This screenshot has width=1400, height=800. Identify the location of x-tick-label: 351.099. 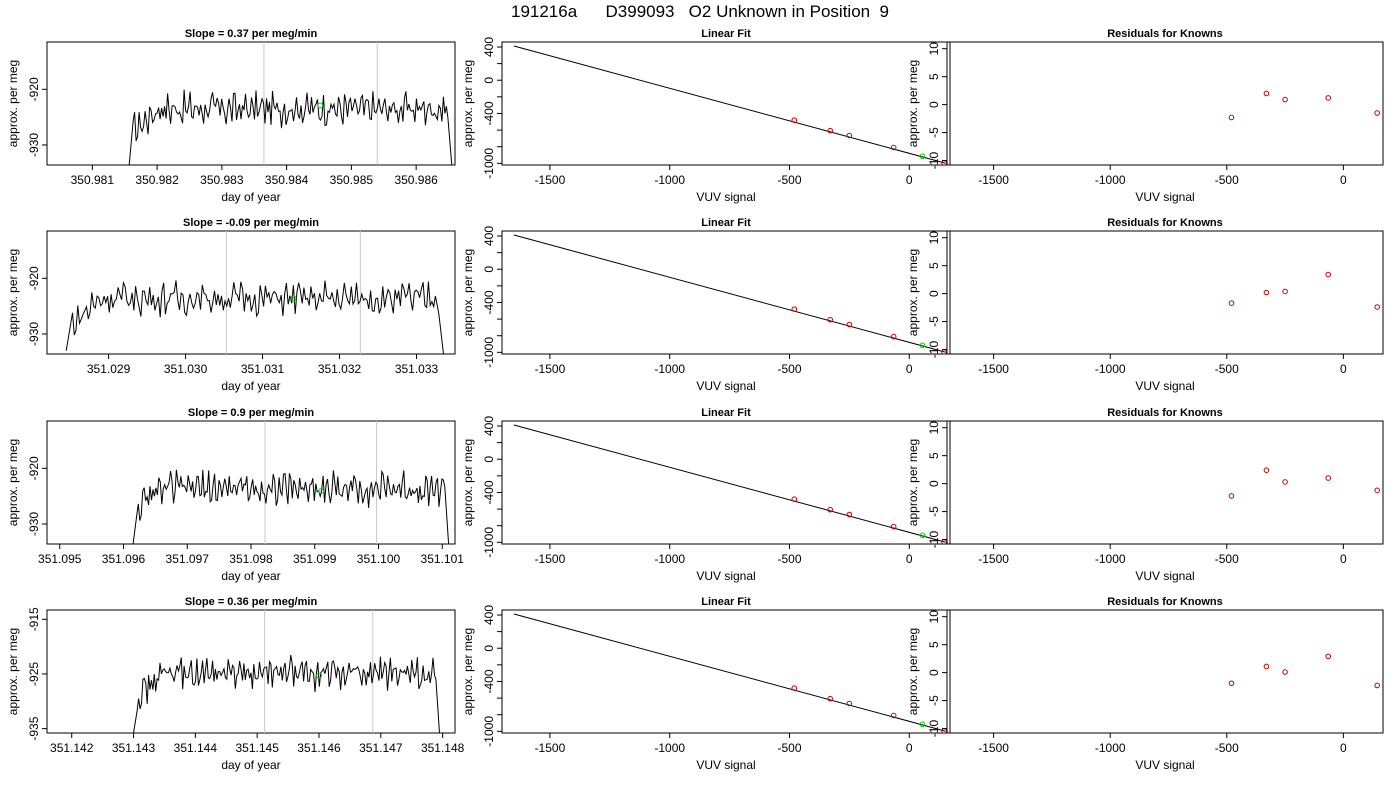
(315, 559).